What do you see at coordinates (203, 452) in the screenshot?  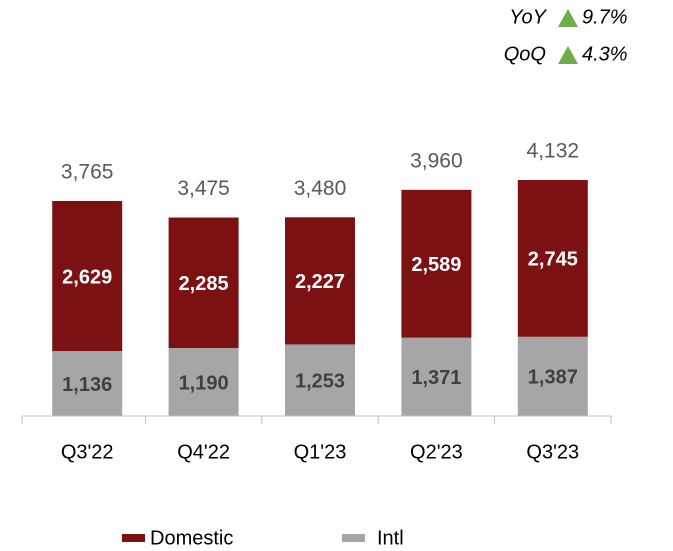 I see `x-tick-label: Q4'22` at bounding box center [203, 452].